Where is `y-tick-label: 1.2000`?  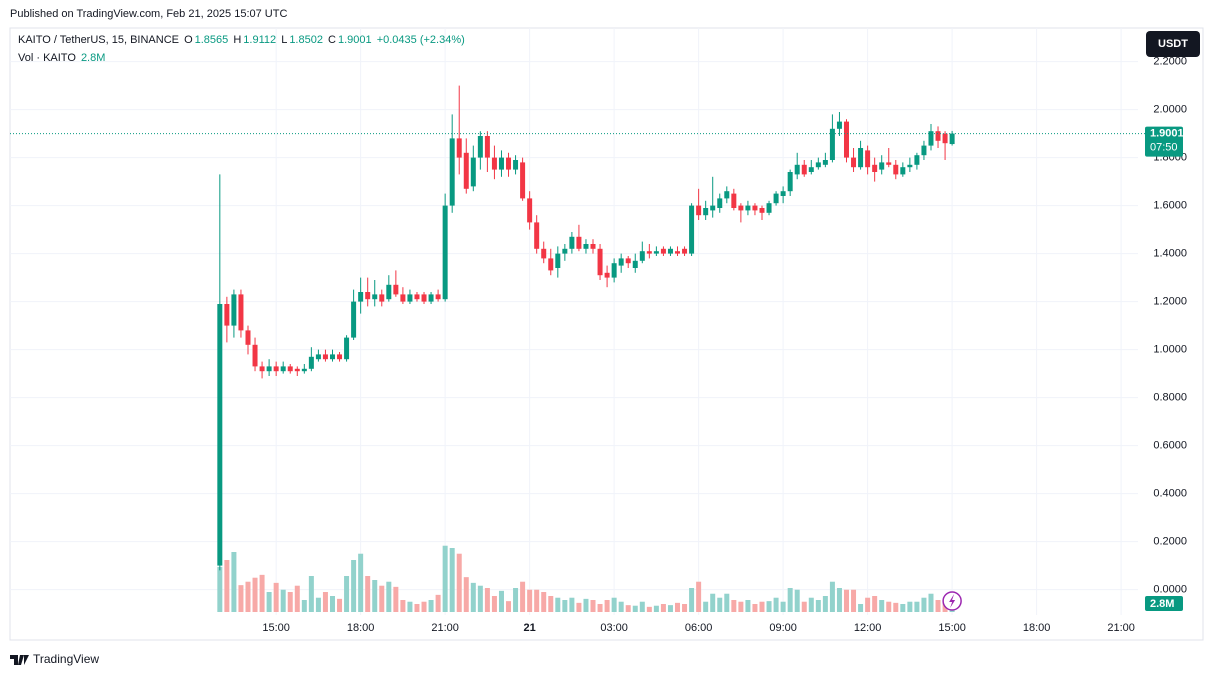
y-tick-label: 1.2000 is located at coordinates (1170, 302).